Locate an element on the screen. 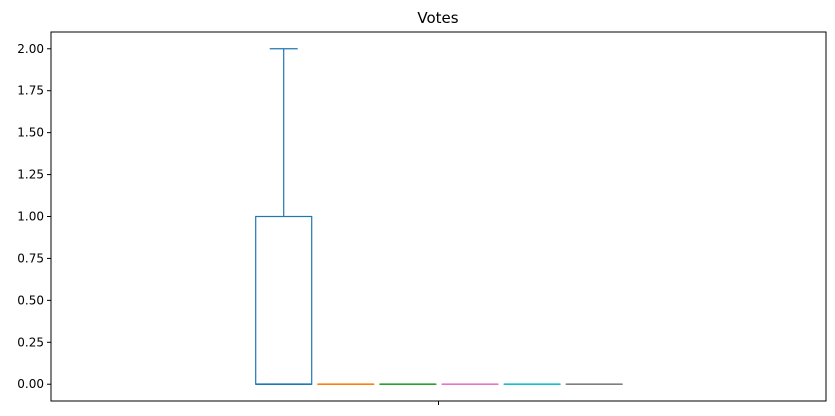 The image size is (835, 416). y-tick-label: 1.25 is located at coordinates (30, 175).